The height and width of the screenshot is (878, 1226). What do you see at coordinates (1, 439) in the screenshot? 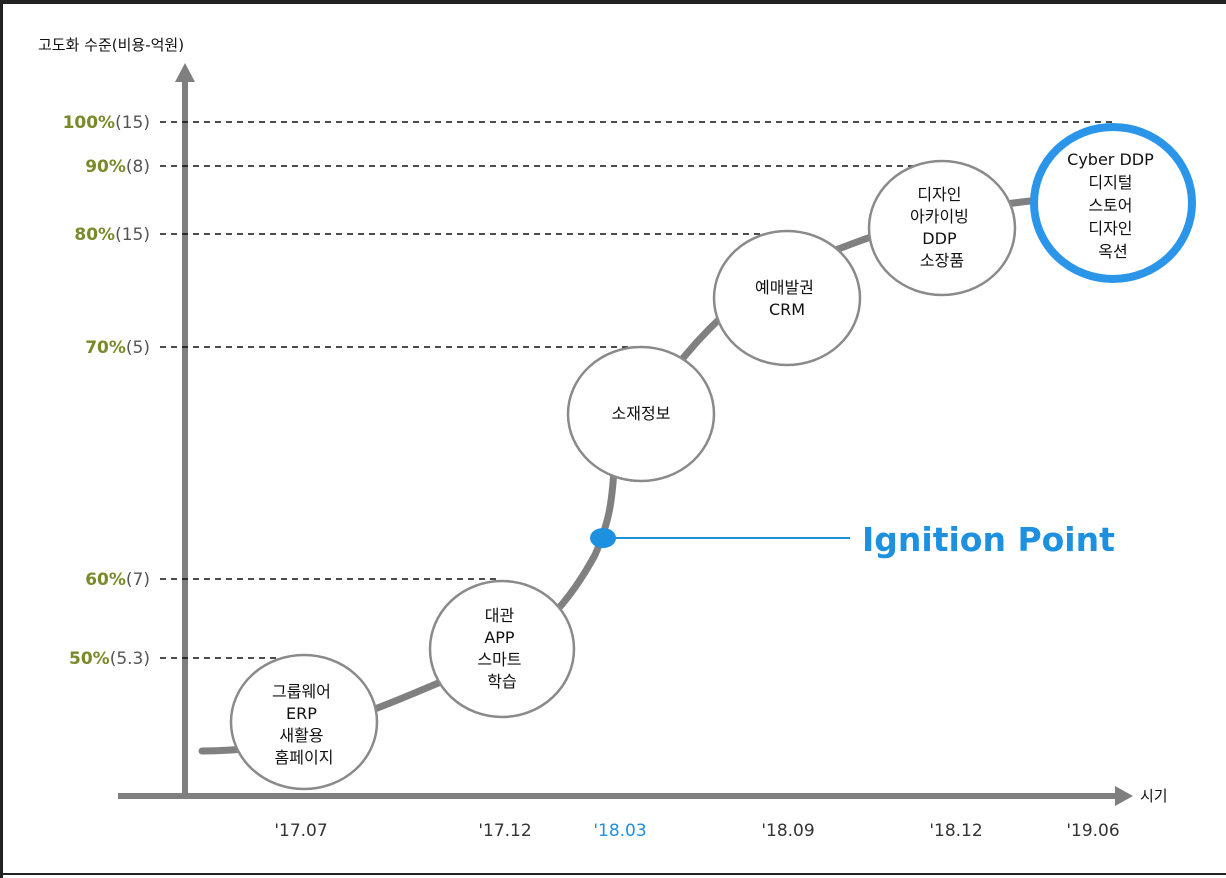
I see `frame-left-border` at bounding box center [1, 439].